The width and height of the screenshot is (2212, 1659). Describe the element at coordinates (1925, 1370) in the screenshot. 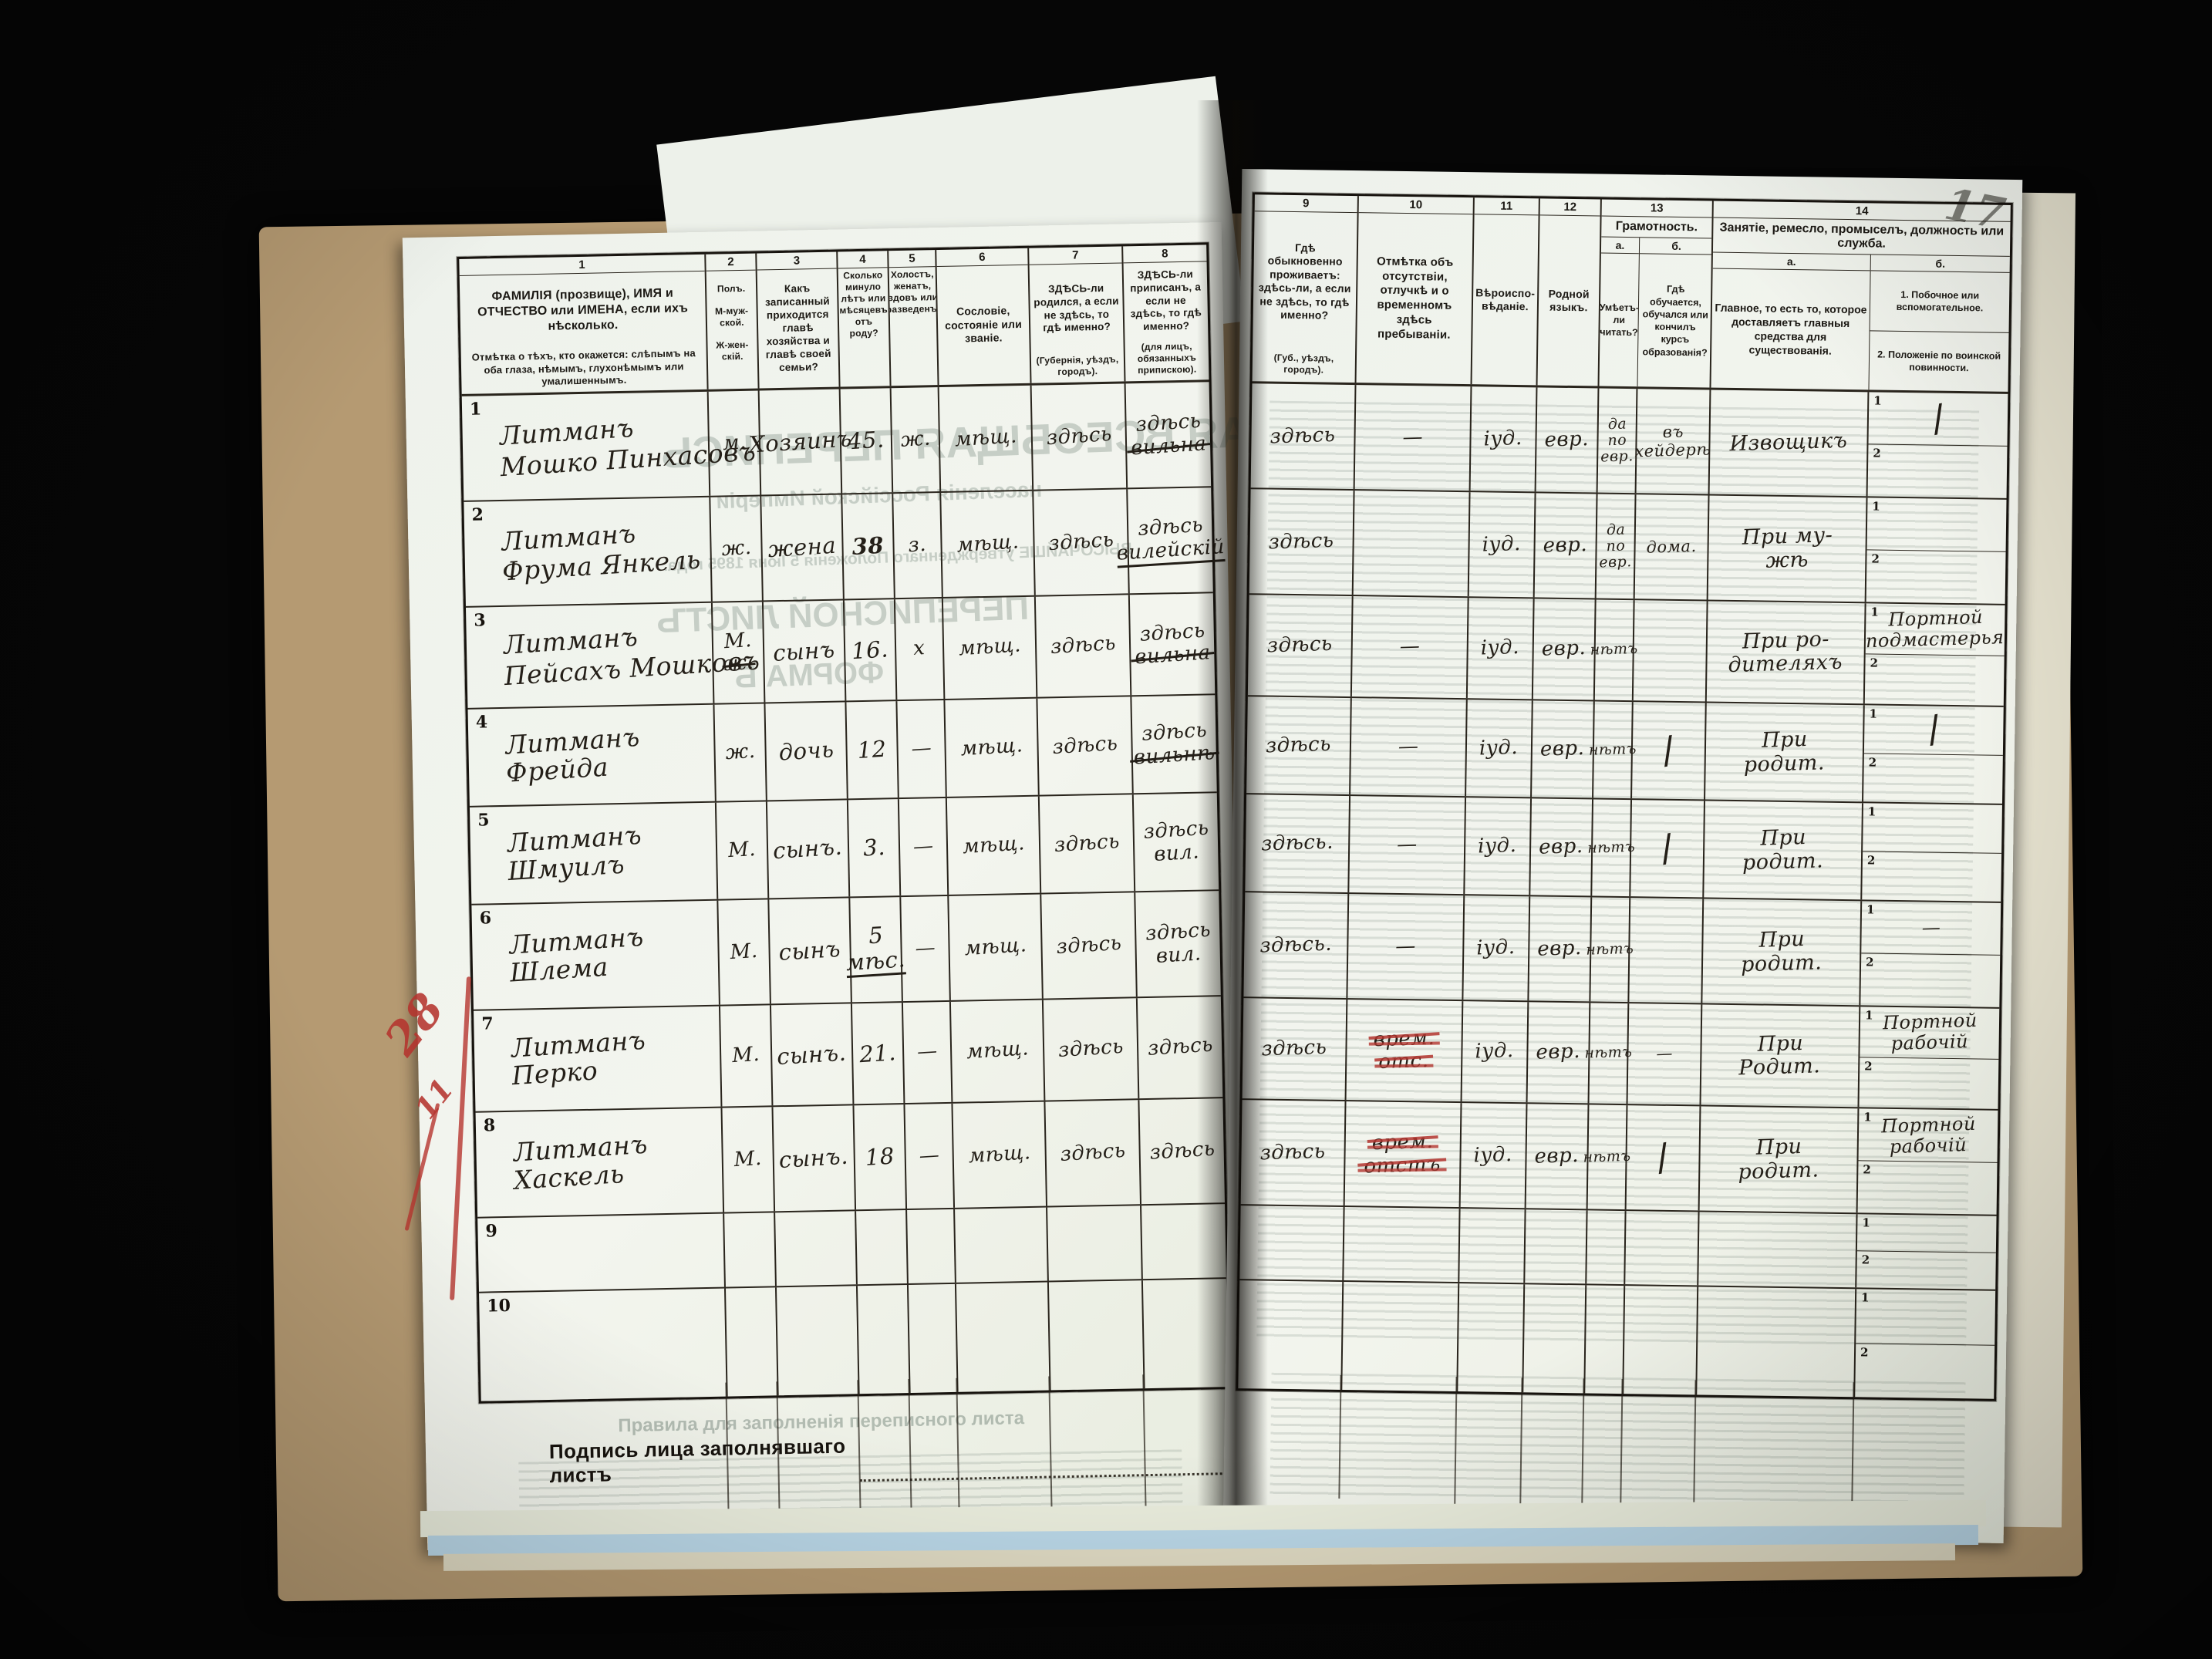

I see `cell-side2-row-10: 2` at that location.